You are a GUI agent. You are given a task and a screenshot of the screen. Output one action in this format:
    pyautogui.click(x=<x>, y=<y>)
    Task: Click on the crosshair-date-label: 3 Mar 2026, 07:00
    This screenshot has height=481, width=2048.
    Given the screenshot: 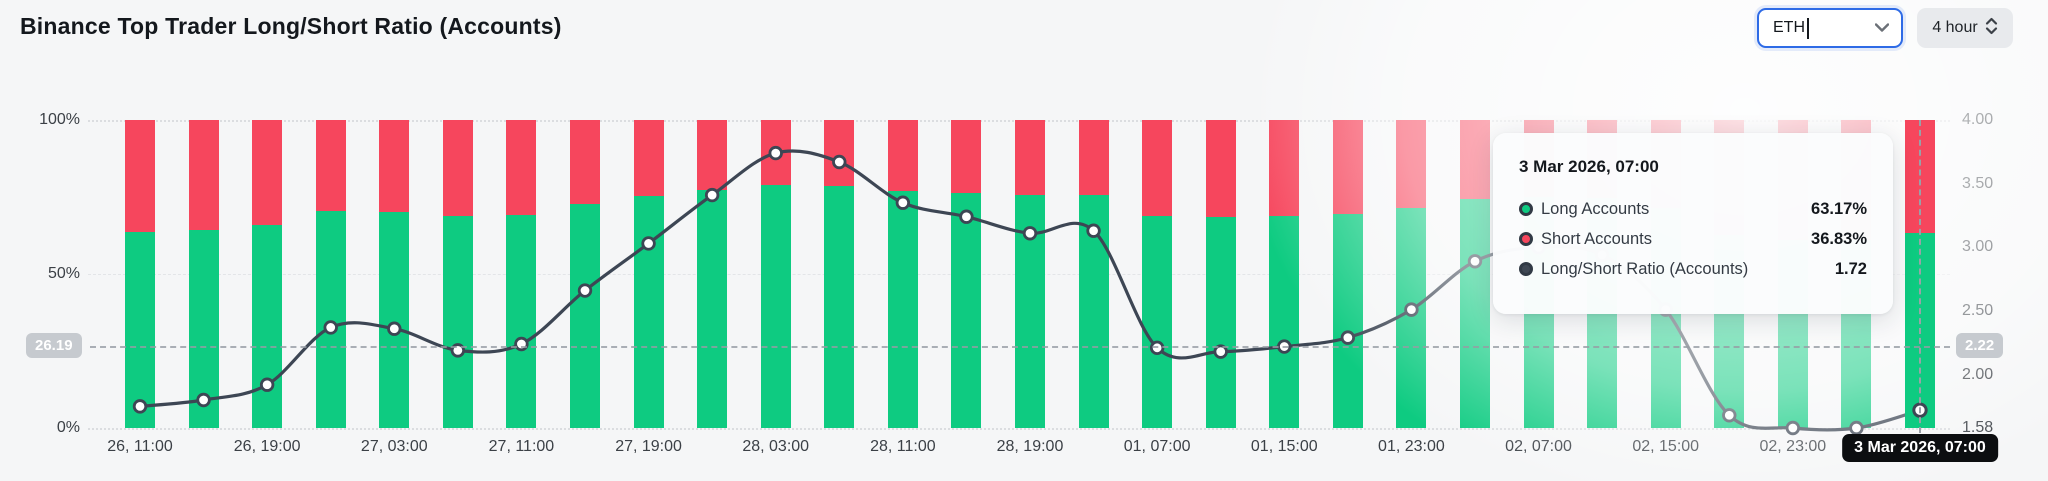 What is the action you would take?
    pyautogui.click(x=1920, y=448)
    